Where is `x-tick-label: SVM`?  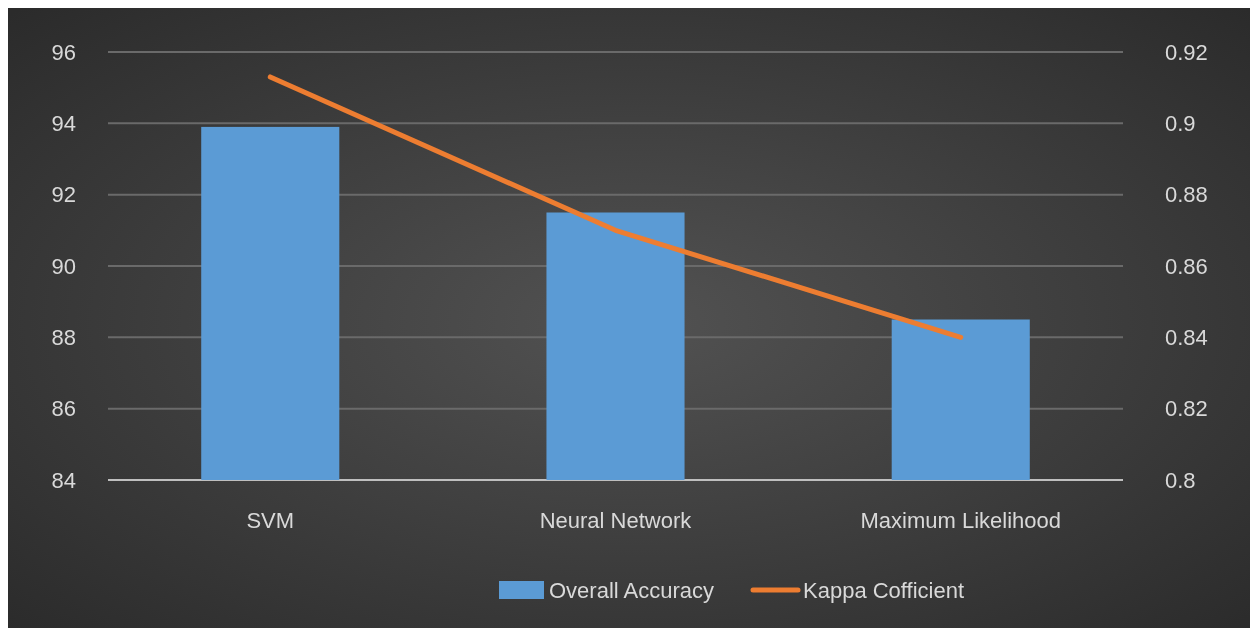
x-tick-label: SVM is located at coordinates (270, 520).